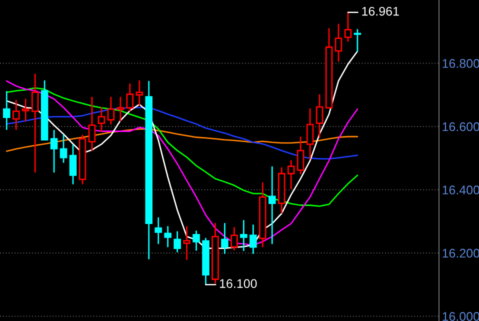  Describe the element at coordinates (380, 11) in the screenshot. I see `text: 16.961` at that location.